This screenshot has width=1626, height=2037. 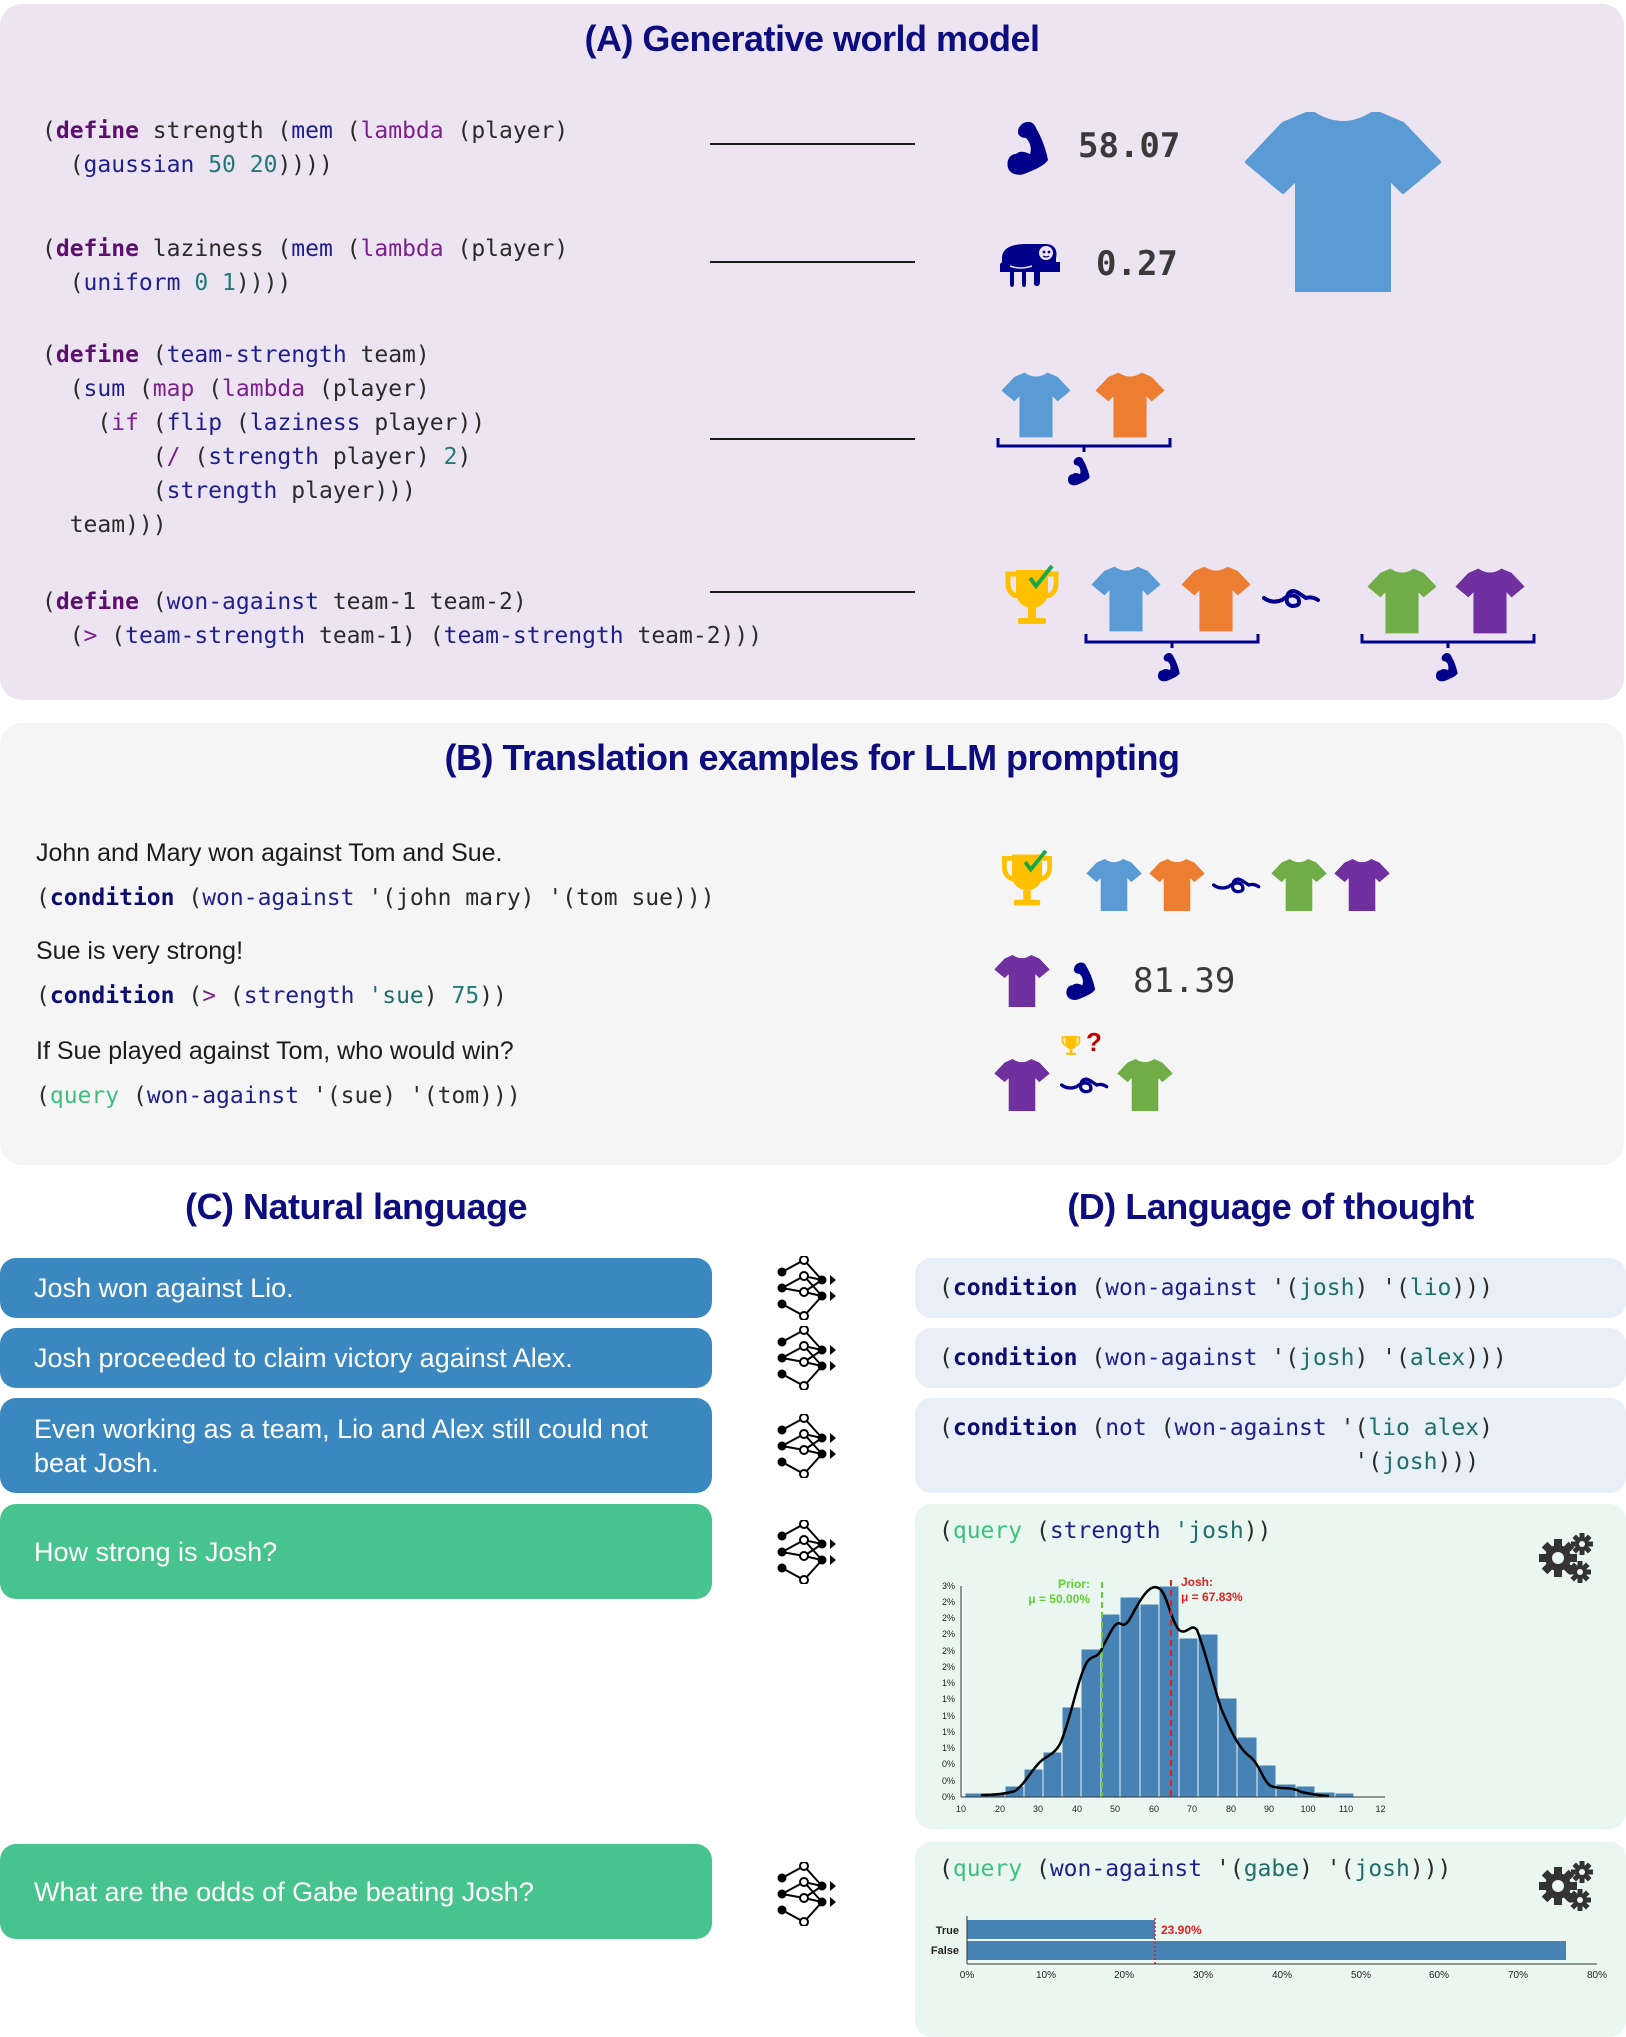 What do you see at coordinates (269, 853) in the screenshot?
I see `example-text-1: John and Mary won against Tom and Sue.` at bounding box center [269, 853].